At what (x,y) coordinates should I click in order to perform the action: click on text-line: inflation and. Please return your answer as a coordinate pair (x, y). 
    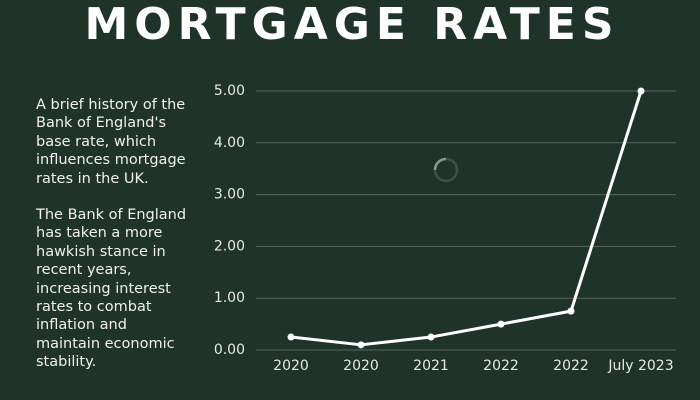
    Looking at the image, I should click on (81, 325).